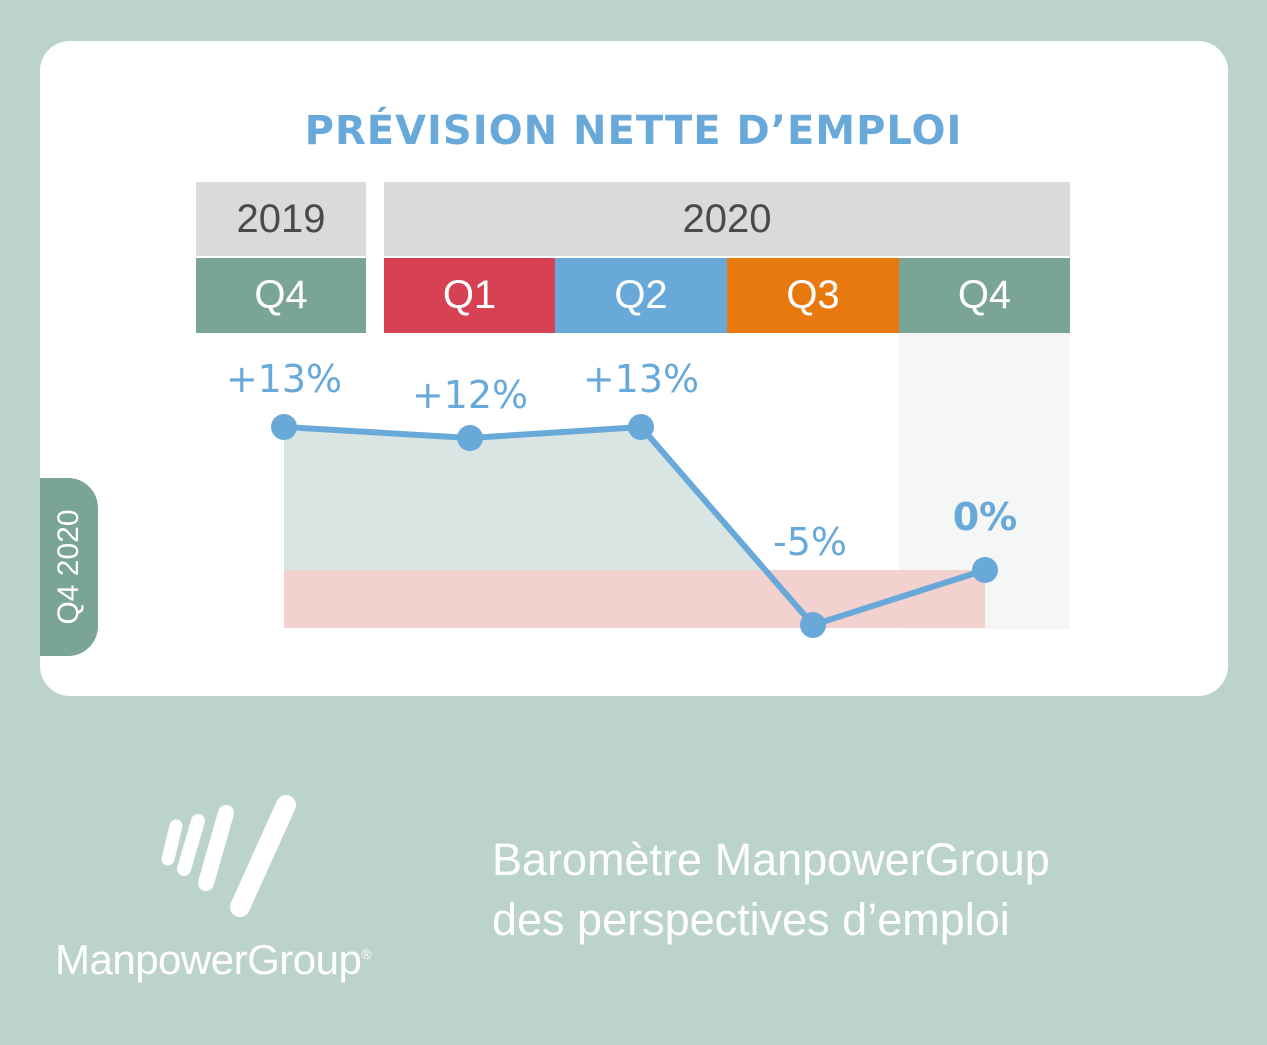 The image size is (1267, 1045). I want to click on brand-name: ManpowerGroup®, so click(213, 960).